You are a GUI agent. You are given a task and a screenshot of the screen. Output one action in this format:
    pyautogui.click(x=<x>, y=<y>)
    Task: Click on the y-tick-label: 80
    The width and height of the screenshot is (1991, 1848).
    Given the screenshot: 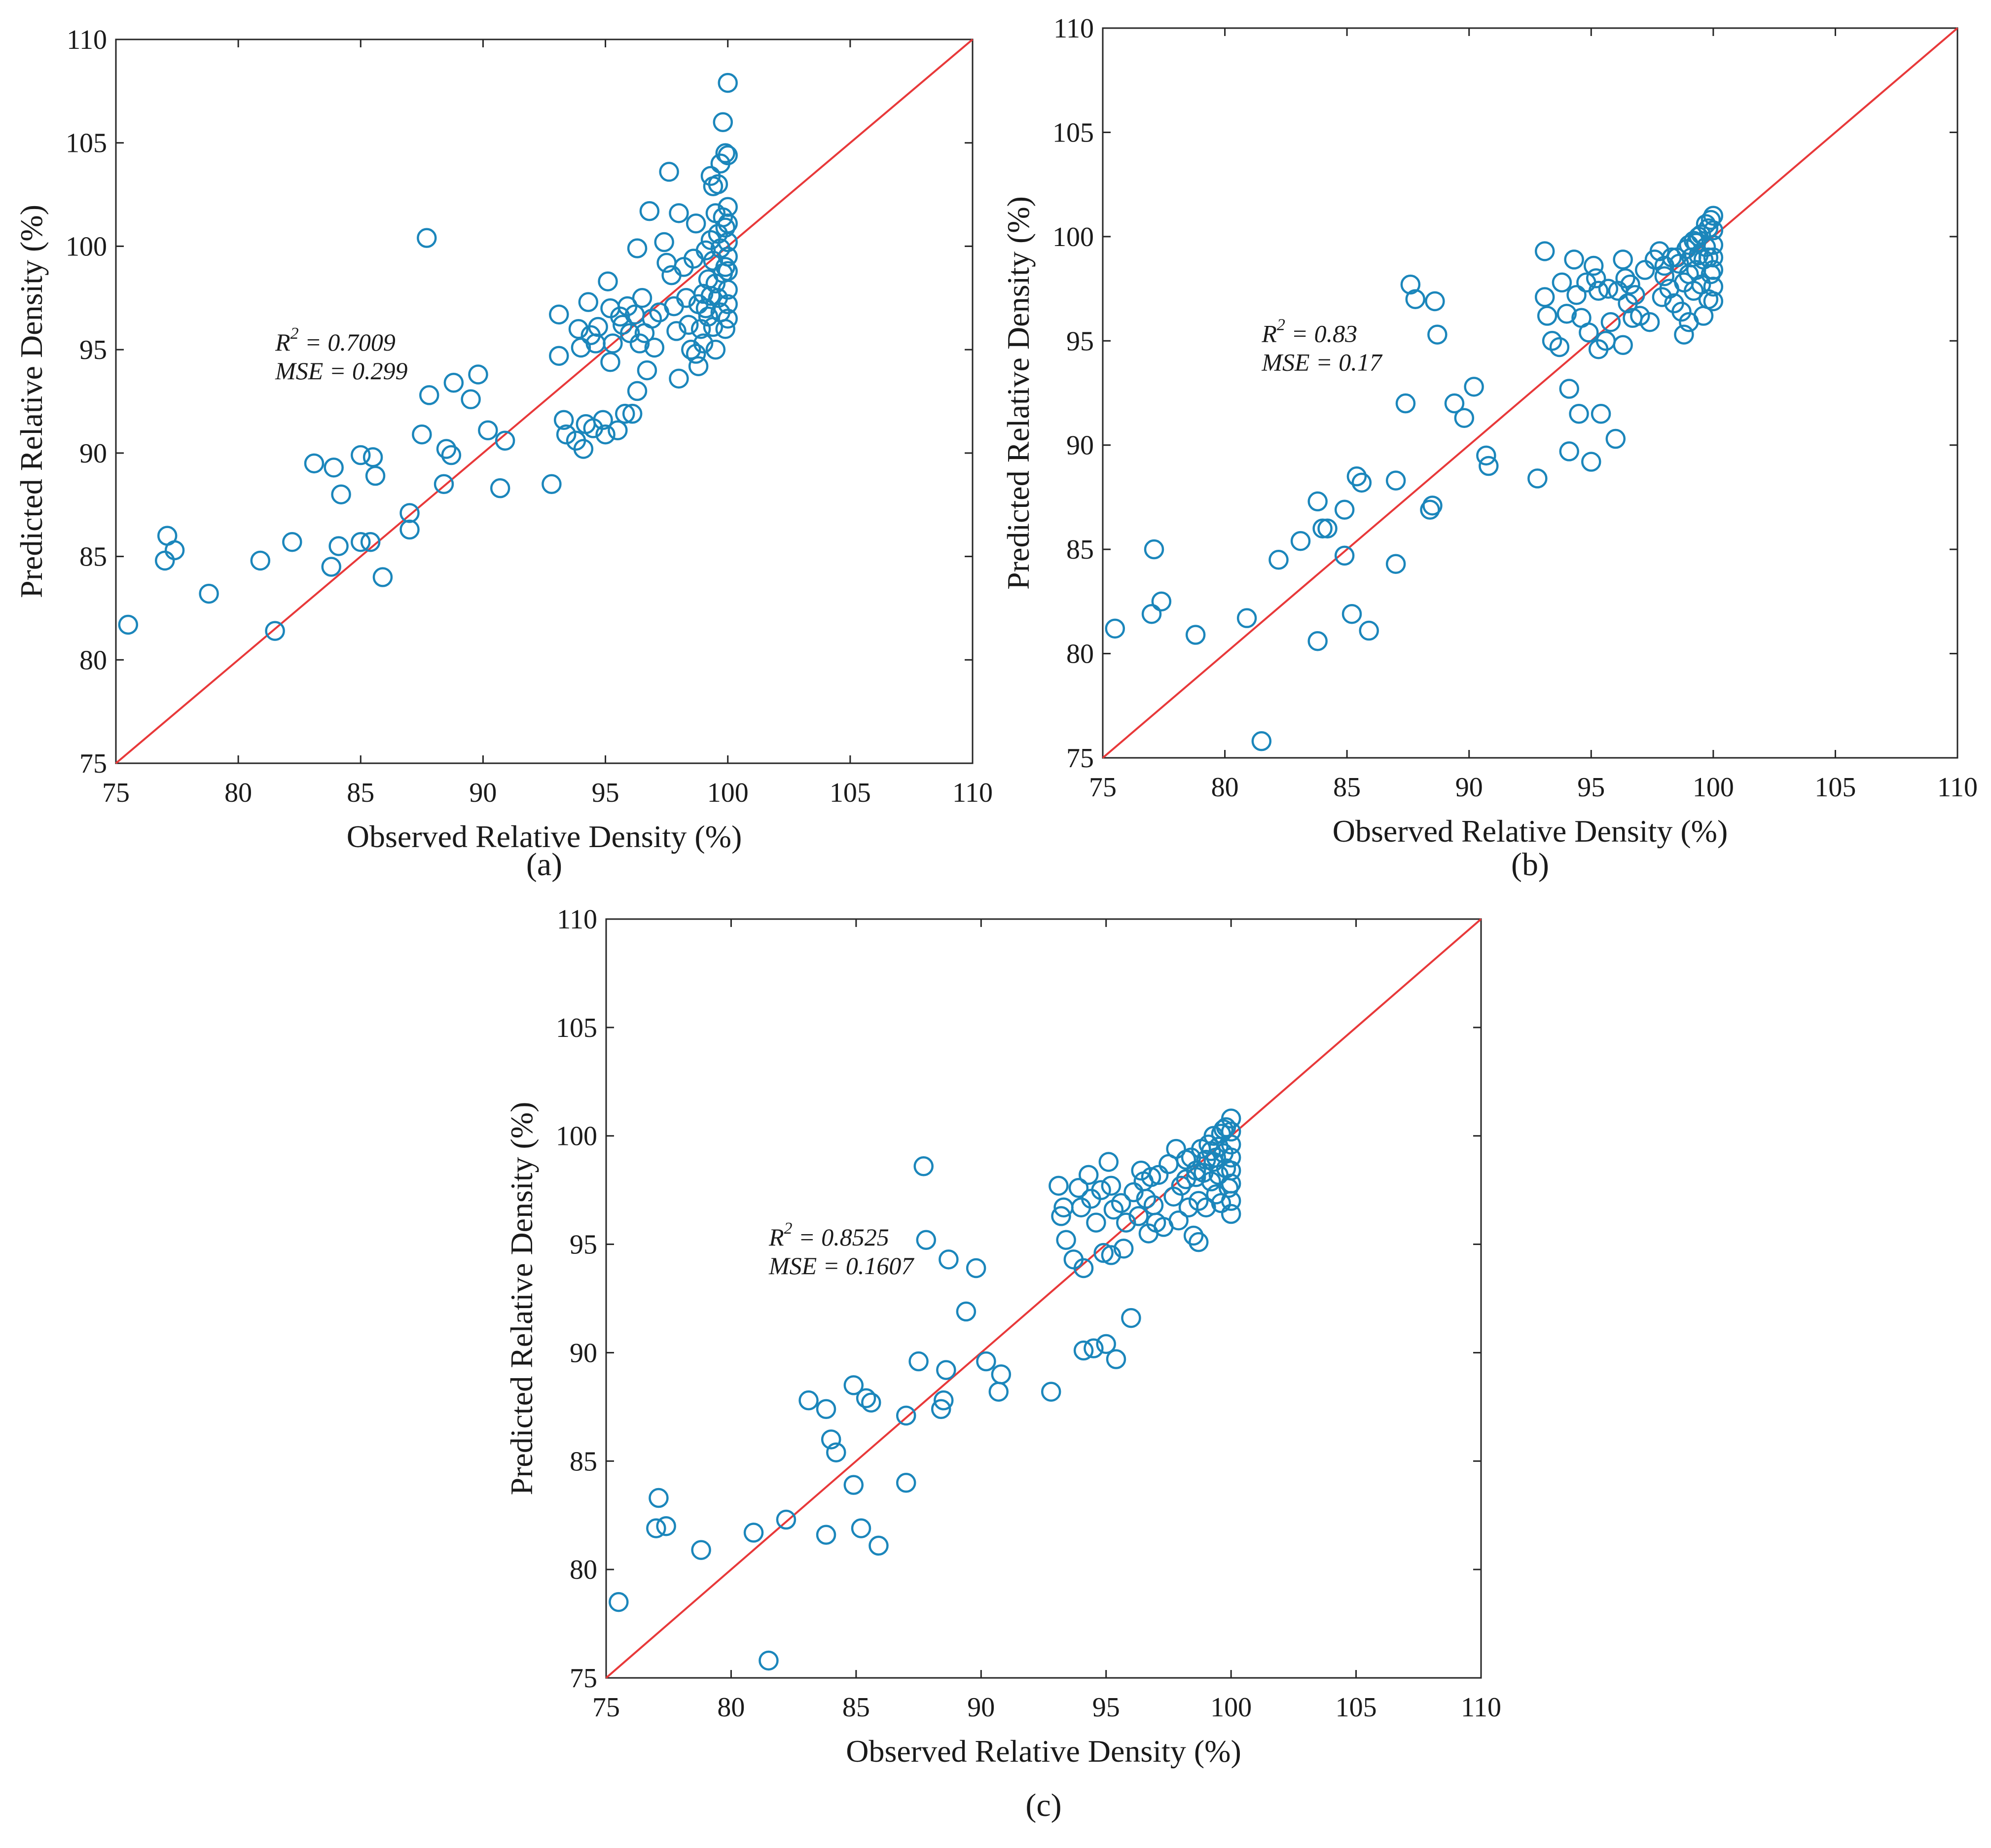 What is the action you would take?
    pyautogui.click(x=1080, y=654)
    